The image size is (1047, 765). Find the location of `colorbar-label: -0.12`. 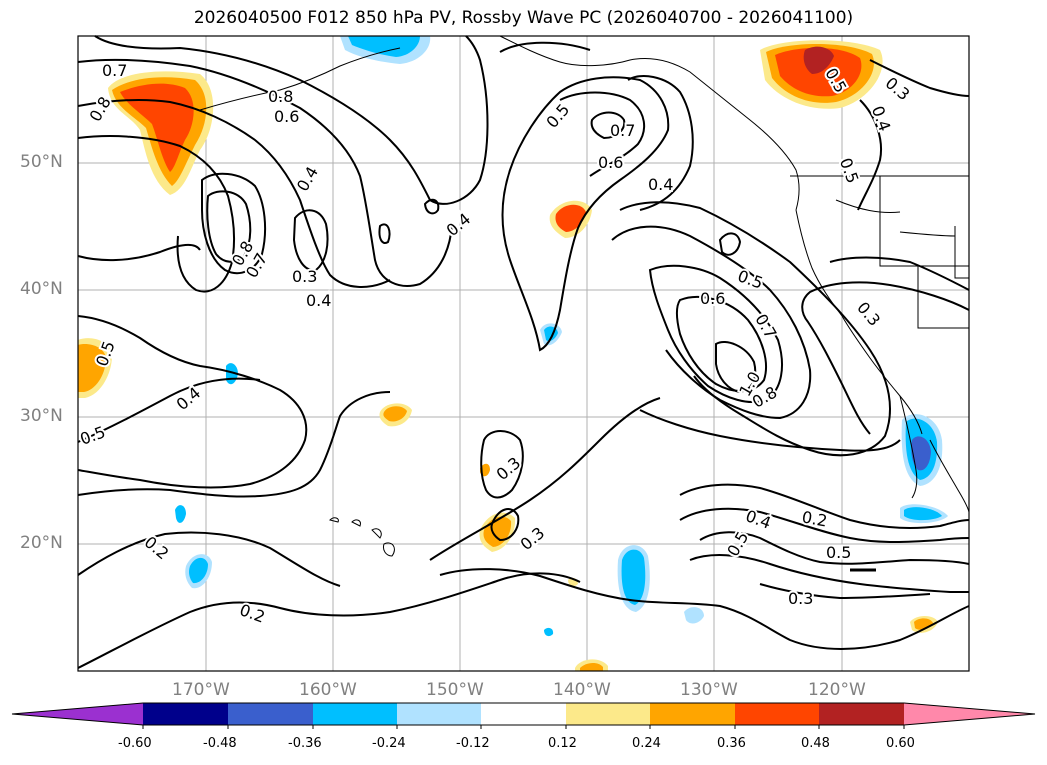

colorbar-label: -0.12 is located at coordinates (473, 743).